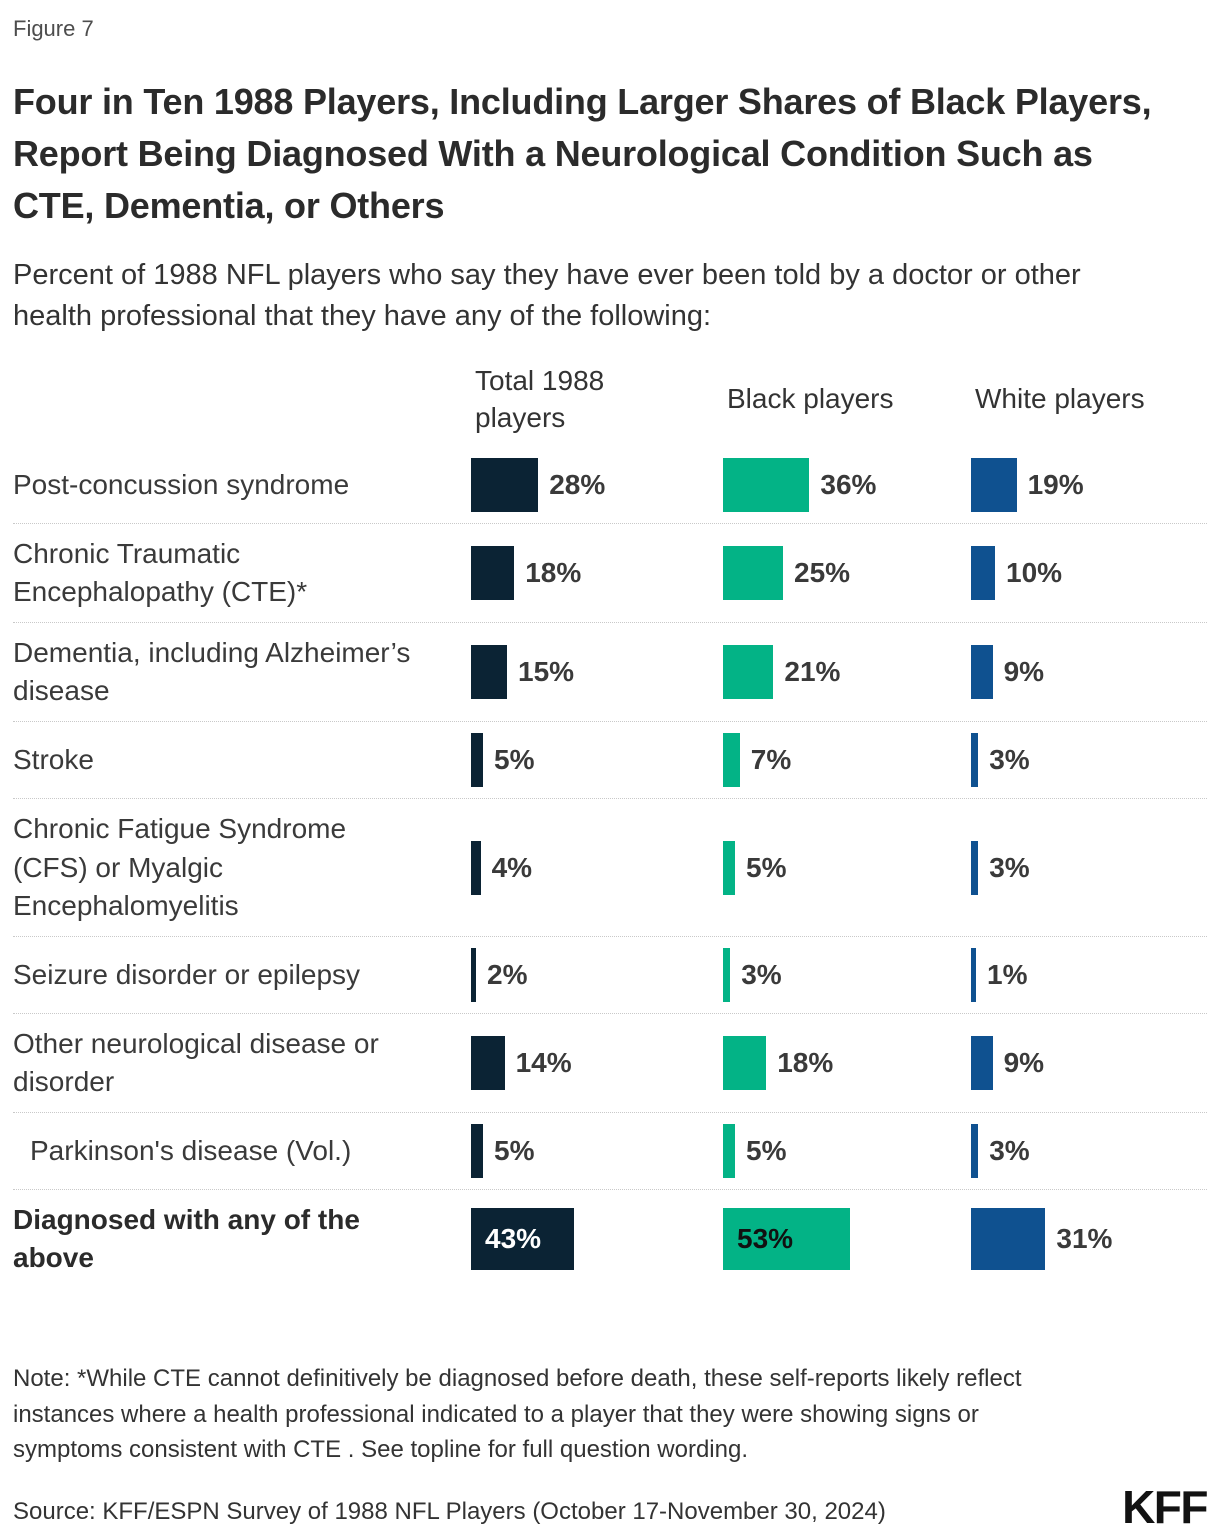 The height and width of the screenshot is (1540, 1220). Describe the element at coordinates (1084, 1238) in the screenshot. I see `bar-value: 31%` at that location.